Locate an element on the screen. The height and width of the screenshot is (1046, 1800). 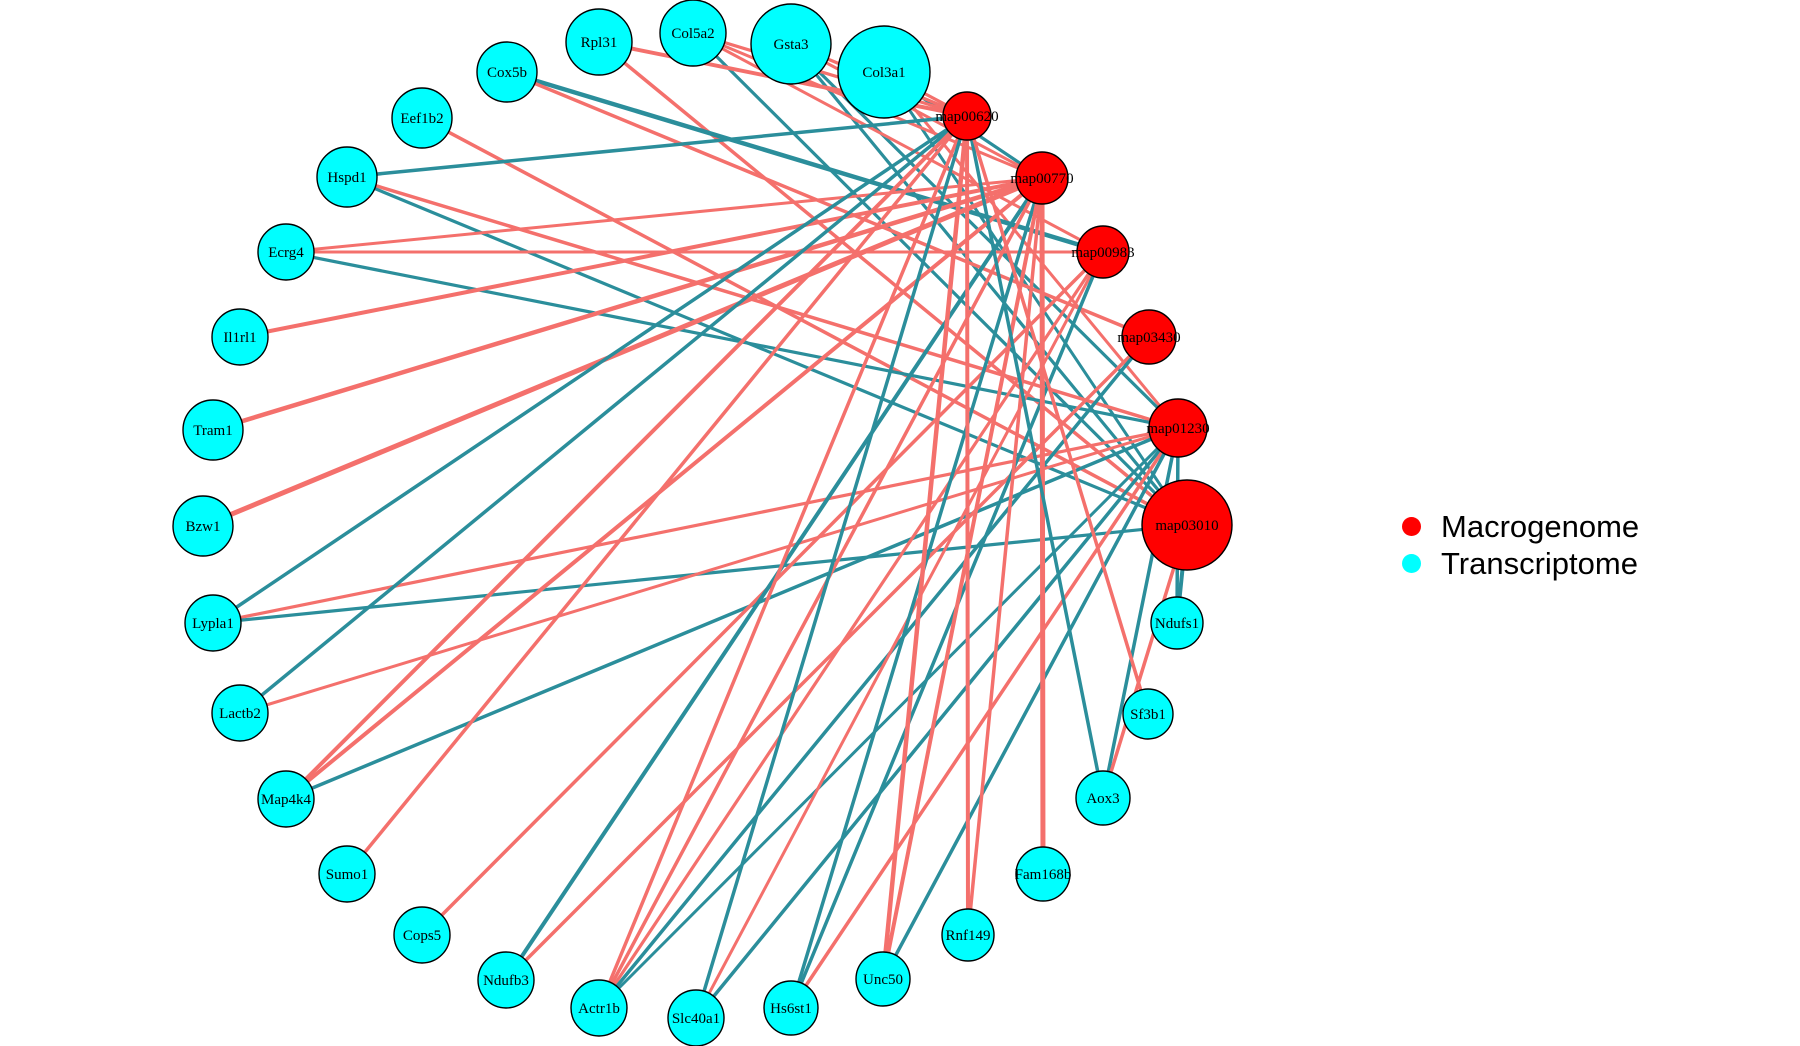
node-label-map03430: map03430 is located at coordinates (1148, 338).